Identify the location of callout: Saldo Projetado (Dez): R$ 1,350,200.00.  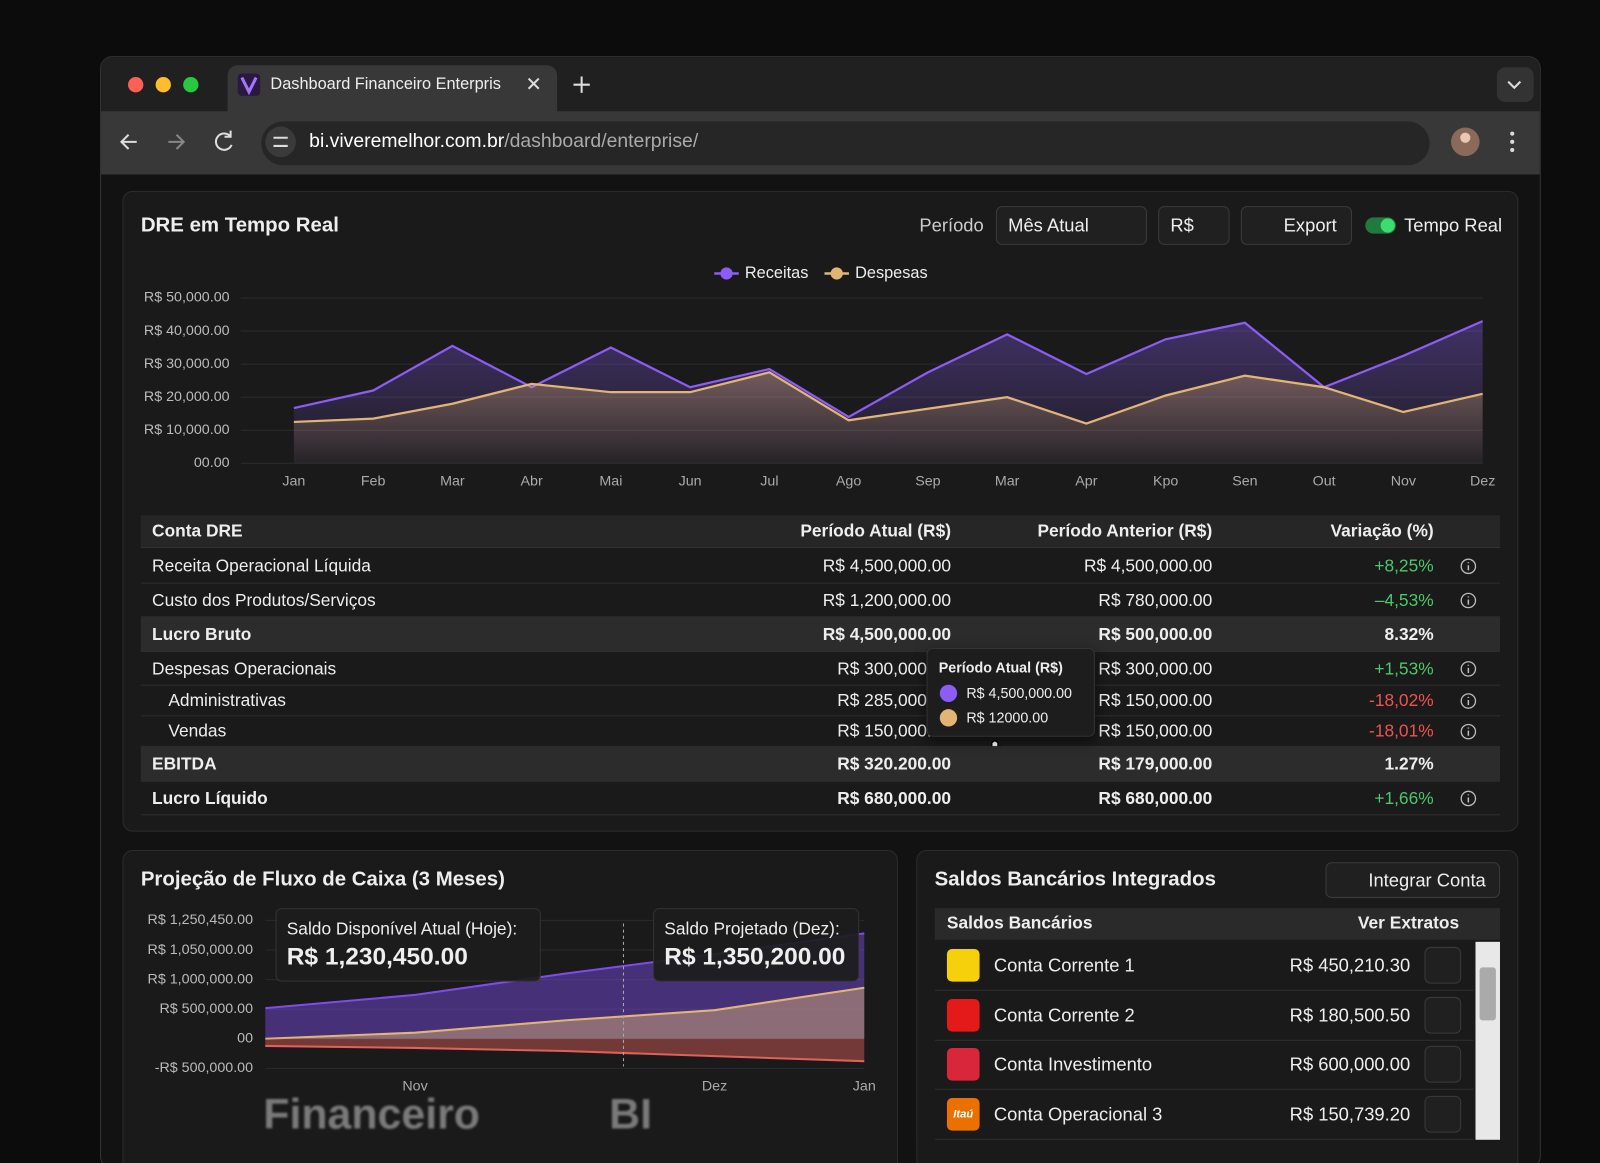
(756, 945).